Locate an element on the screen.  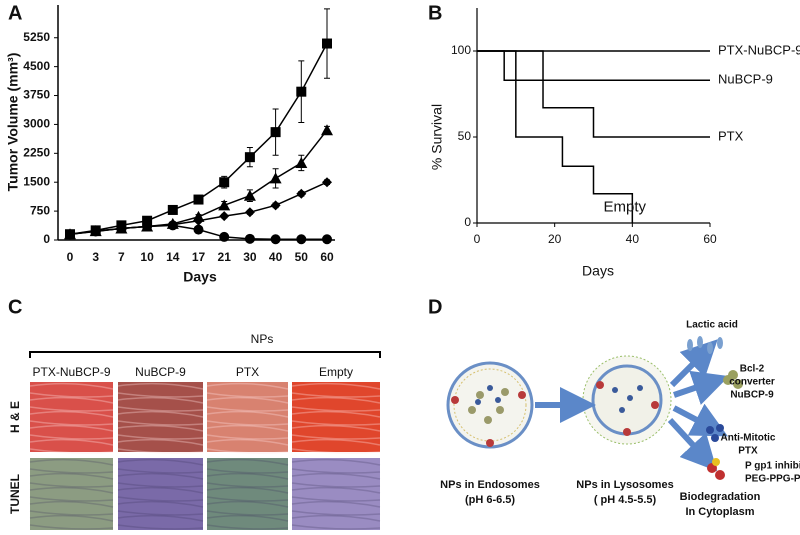
x-tick-label: 21 is located at coordinates (225, 257).